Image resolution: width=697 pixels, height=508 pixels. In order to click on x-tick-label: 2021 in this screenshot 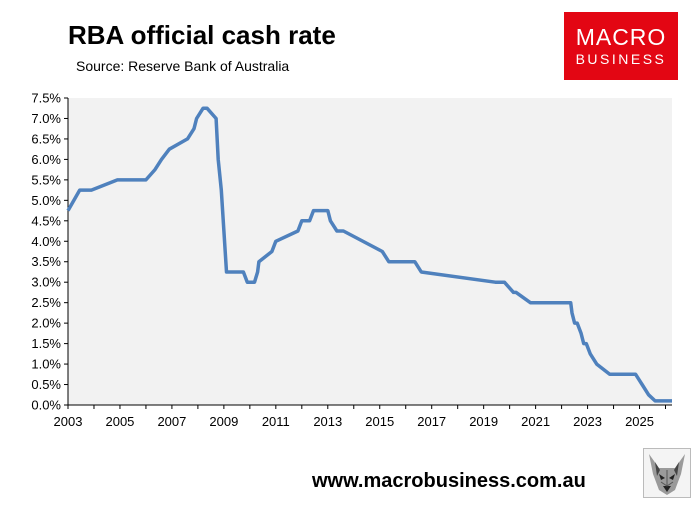, I will do `click(535, 421)`.